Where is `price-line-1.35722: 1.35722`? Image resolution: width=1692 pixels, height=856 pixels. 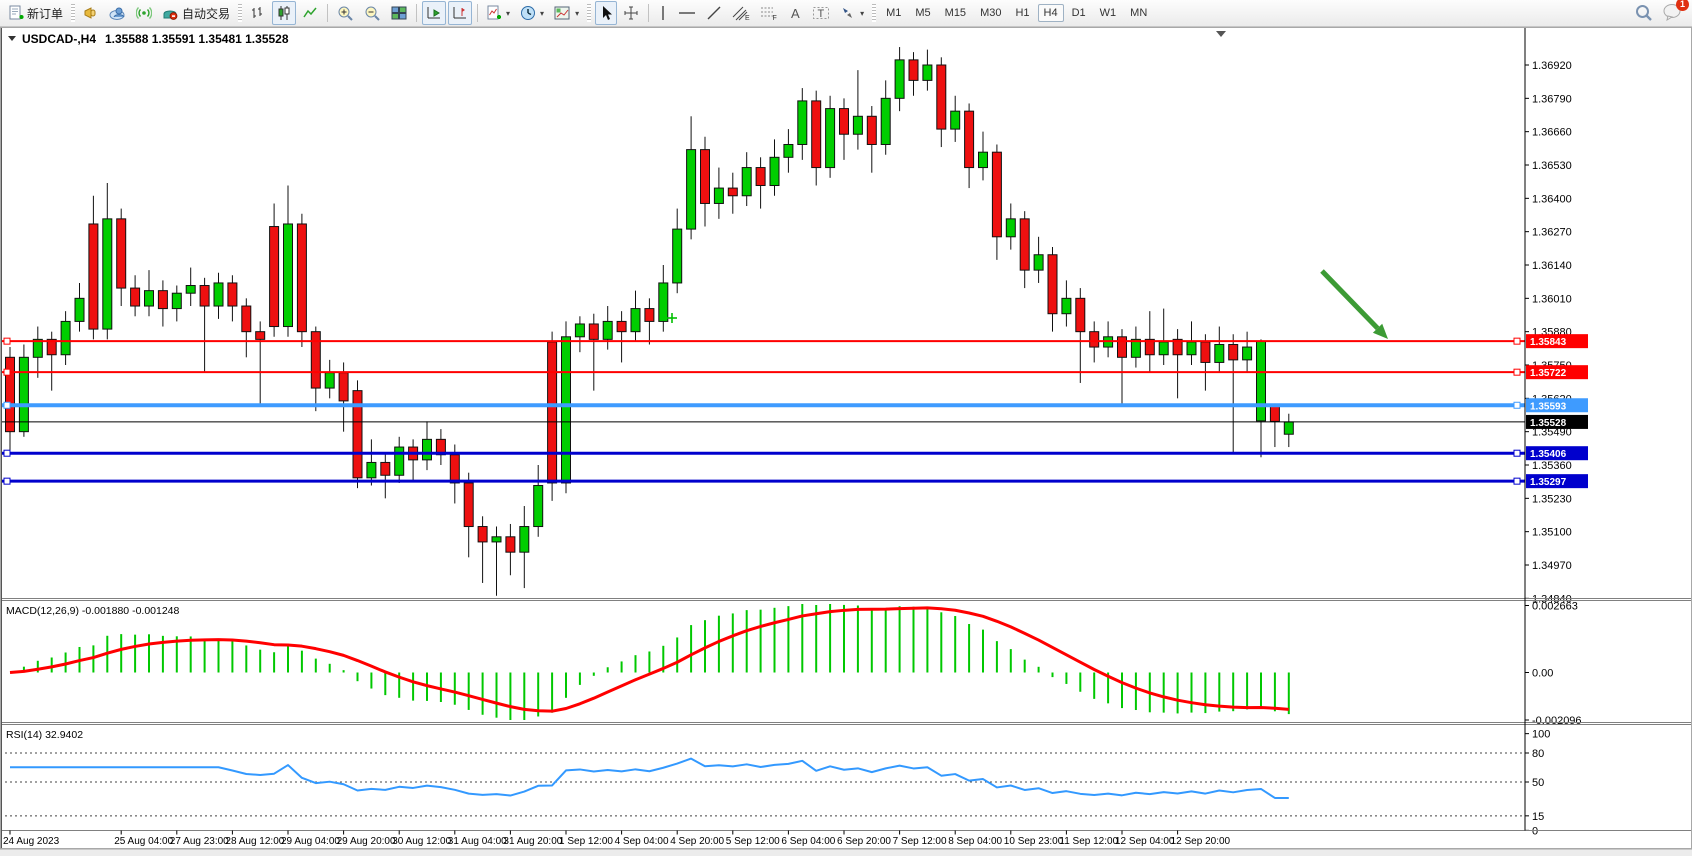 price-line-1.35722: 1.35722 is located at coordinates (794, 372).